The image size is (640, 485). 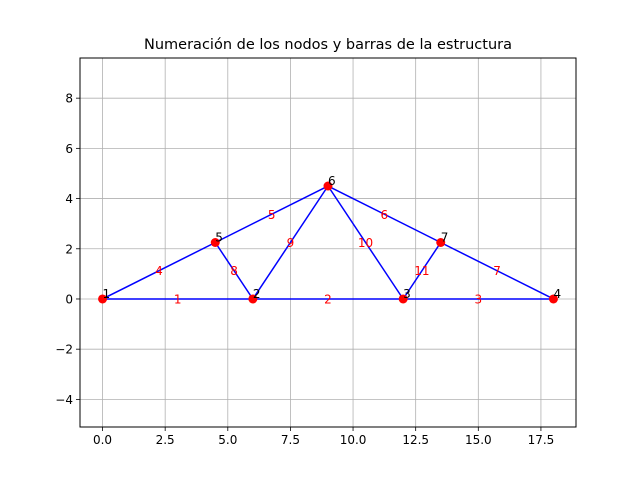 I want to click on member-label: 6, so click(x=385, y=215).